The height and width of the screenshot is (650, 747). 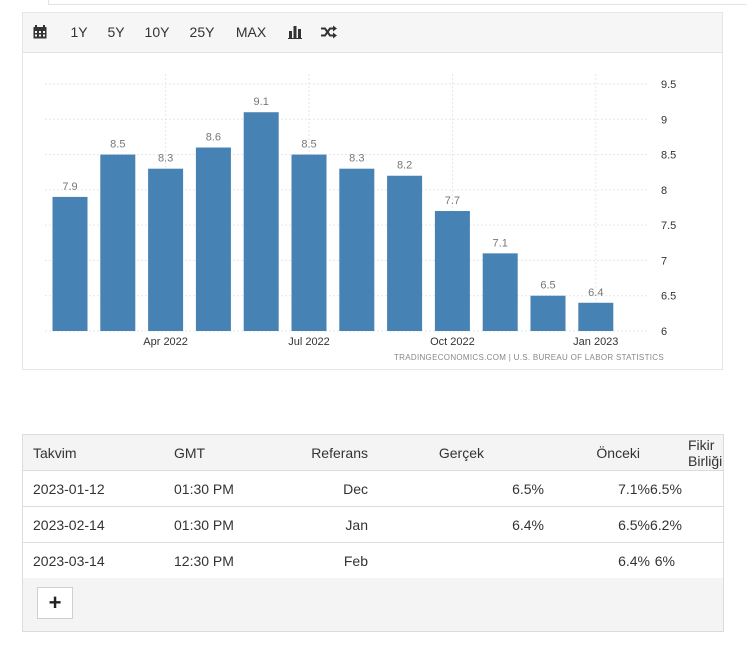 What do you see at coordinates (456, 453) in the screenshot?
I see `header-gercek: Gerçek` at bounding box center [456, 453].